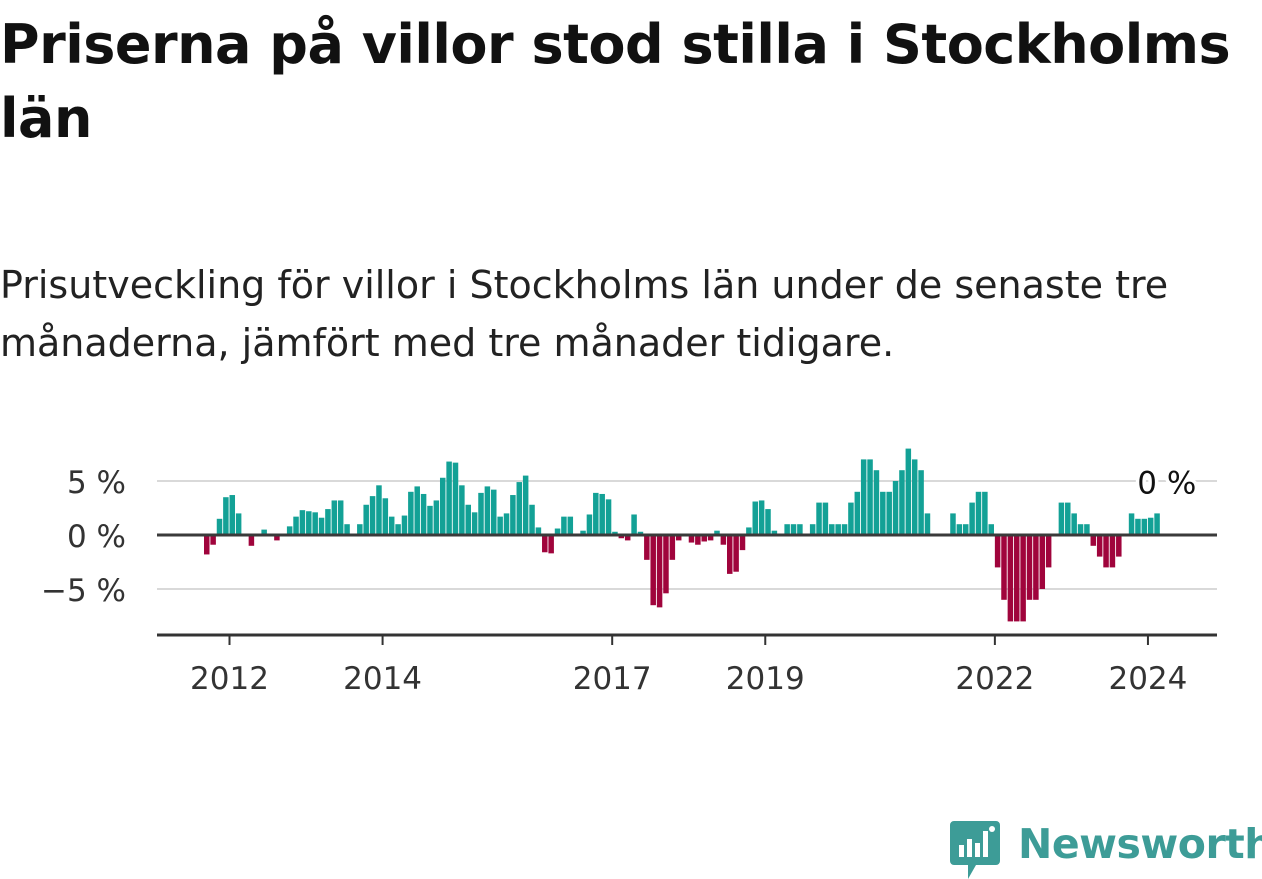  Describe the element at coordinates (96, 537) in the screenshot. I see `y-tick-label: 0 %` at that location.